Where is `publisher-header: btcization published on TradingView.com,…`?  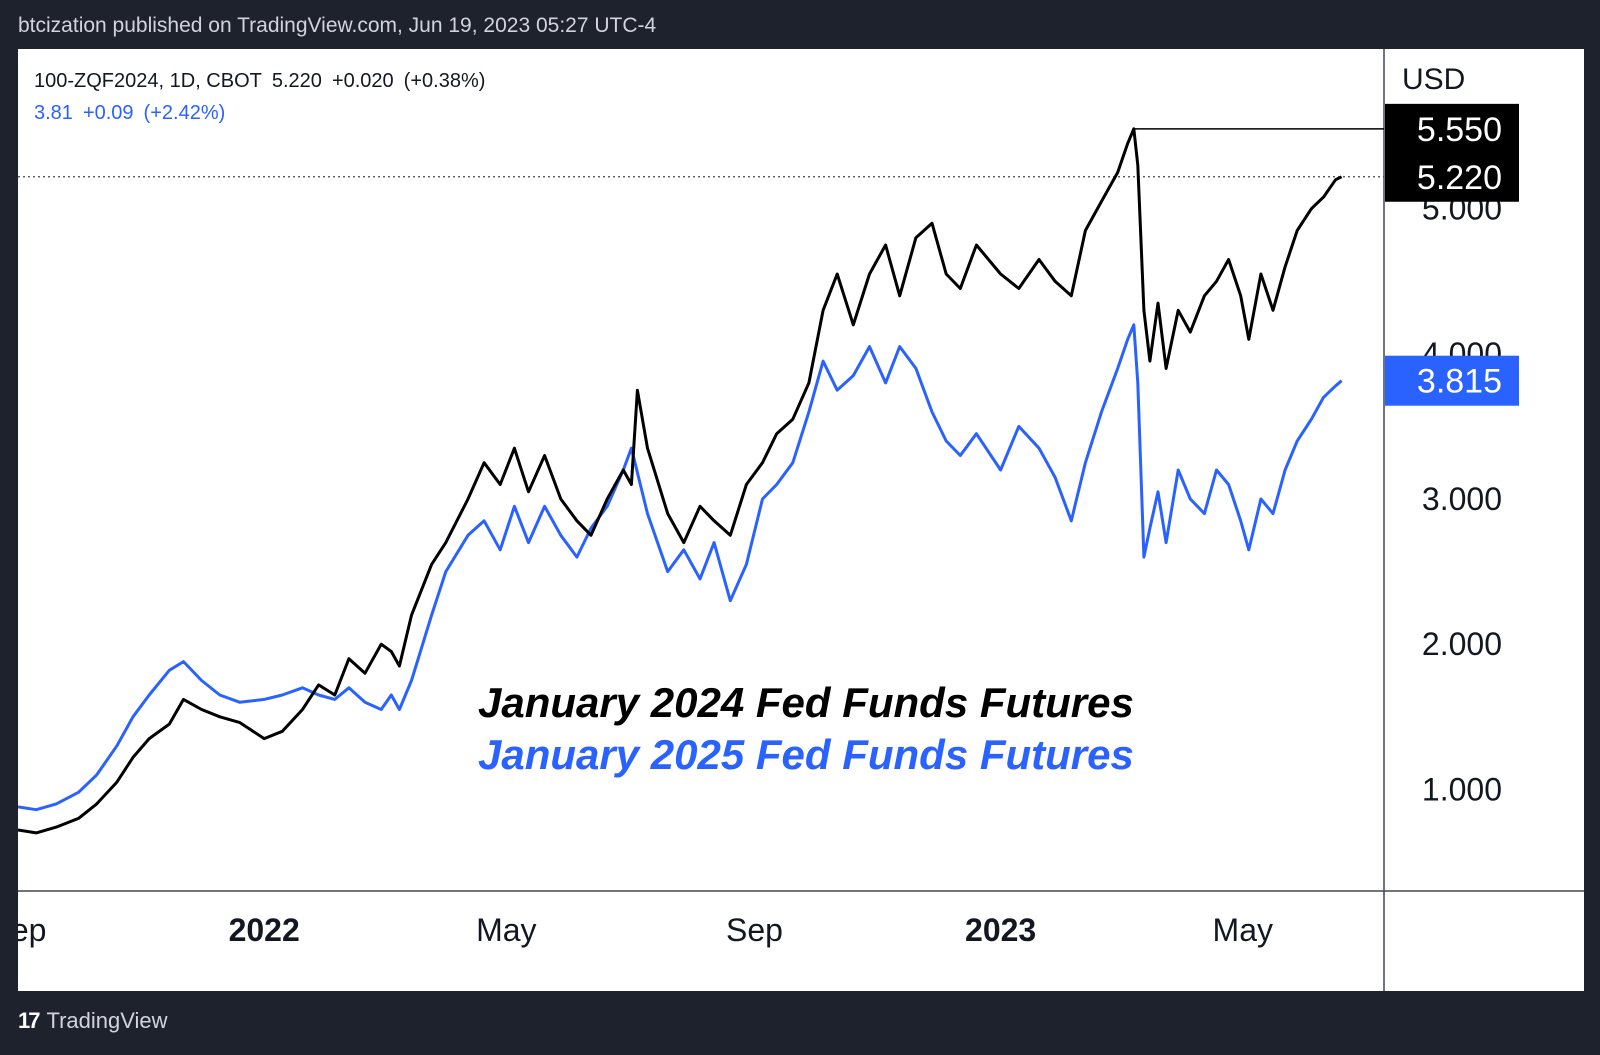 publisher-header: btcization published on TradingView.com,… is located at coordinates (337, 25).